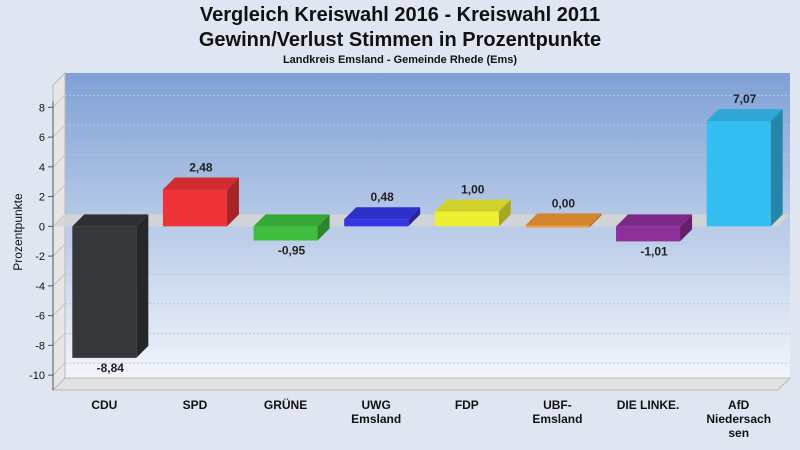 This screenshot has height=450, width=800. I want to click on zero-plane, so click(421, 220).